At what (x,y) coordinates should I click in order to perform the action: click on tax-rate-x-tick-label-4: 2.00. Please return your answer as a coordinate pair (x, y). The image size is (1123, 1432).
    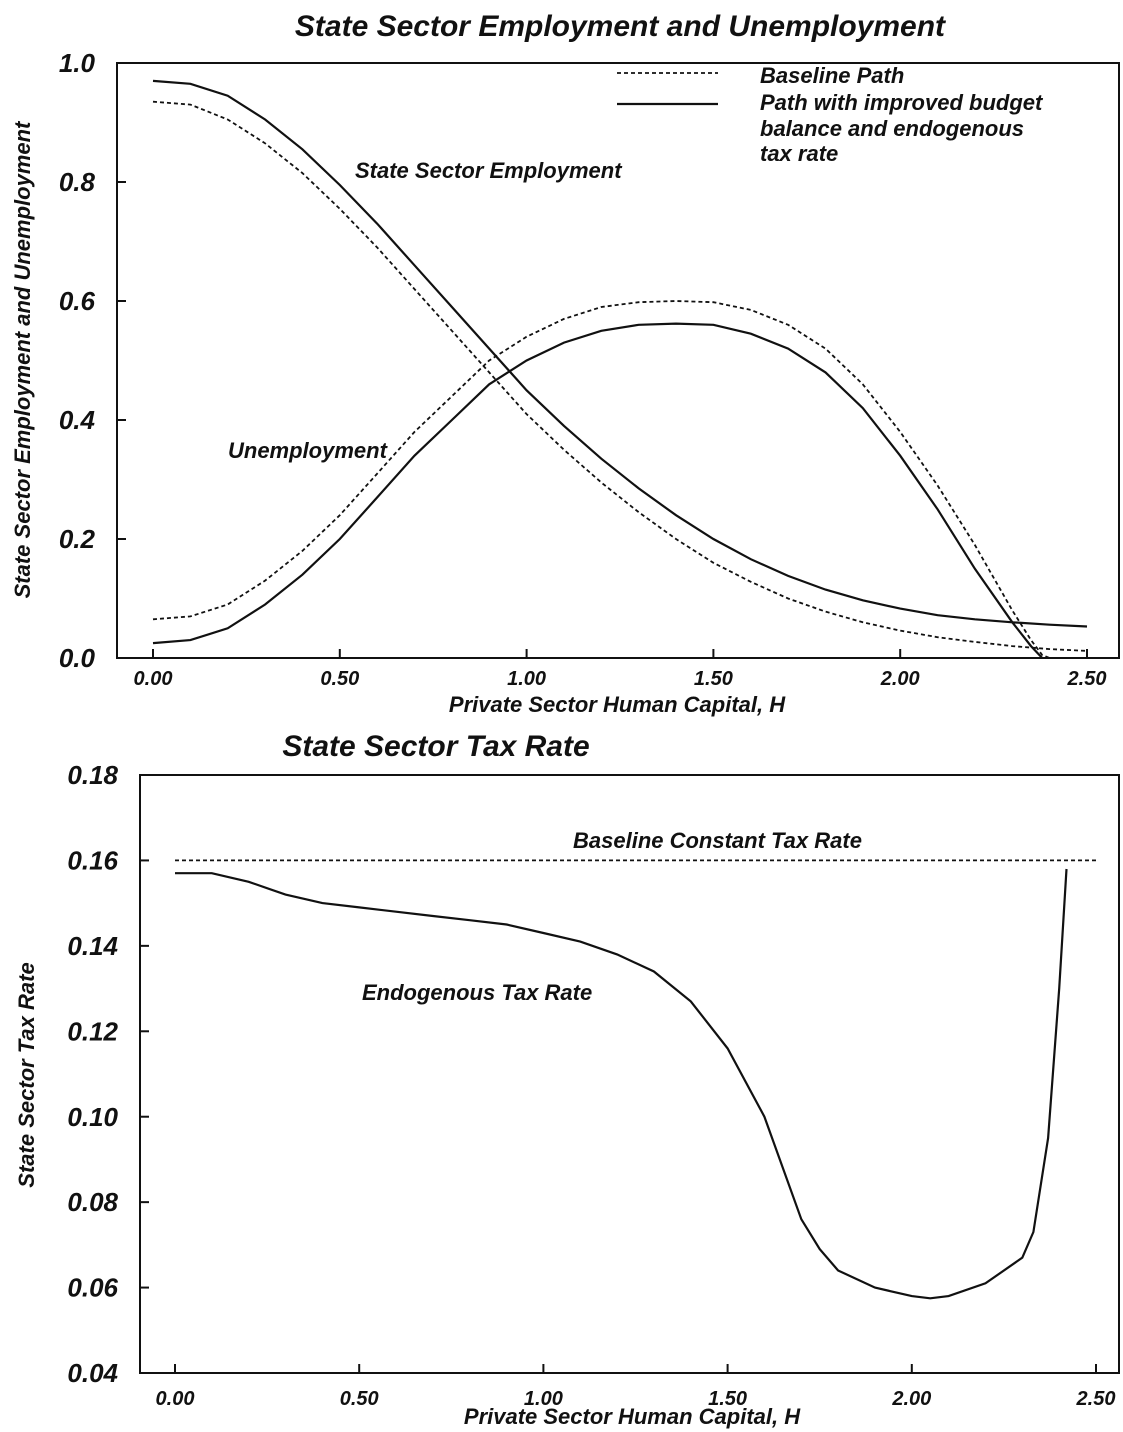
    Looking at the image, I should click on (911, 1399).